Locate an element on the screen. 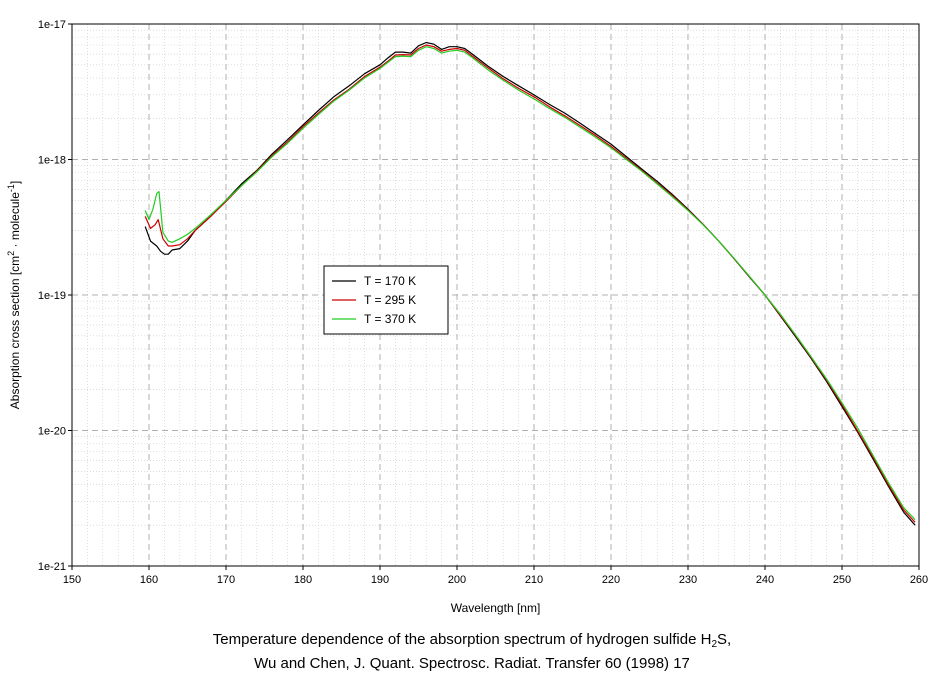  legend: T = 170 K T = 295 K T = 370 K is located at coordinates (386, 300).